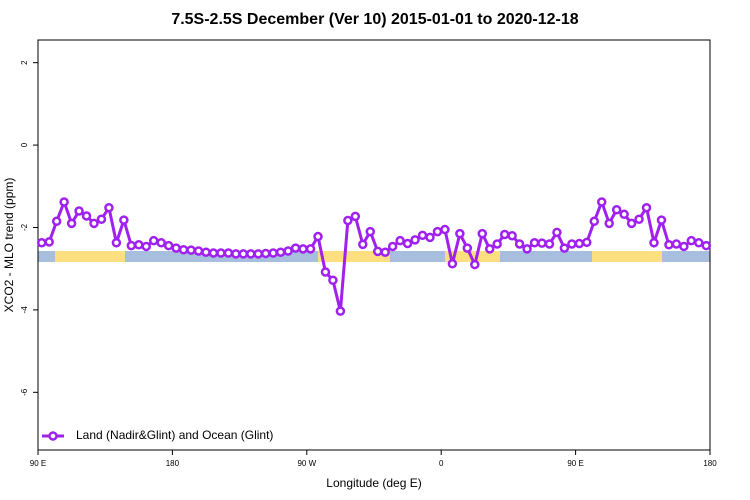 This screenshot has width=750, height=500. Describe the element at coordinates (9, 245) in the screenshot. I see `y-axis-label: XCO2 - MLO trend (ppm)` at that location.